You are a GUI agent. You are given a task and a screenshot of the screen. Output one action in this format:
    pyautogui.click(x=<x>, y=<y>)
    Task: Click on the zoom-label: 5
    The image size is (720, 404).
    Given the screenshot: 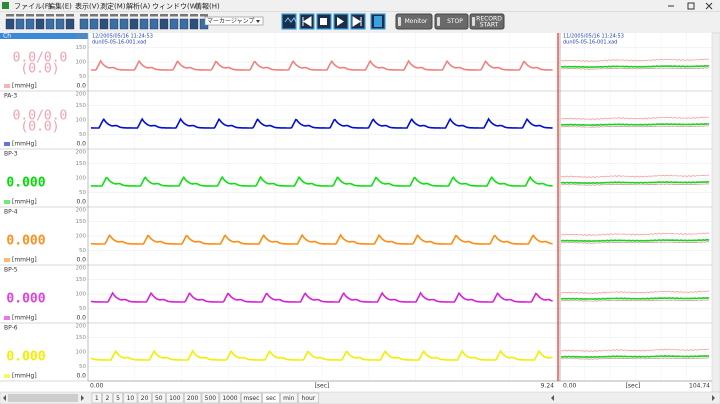 What is the action you would take?
    pyautogui.click(x=118, y=398)
    